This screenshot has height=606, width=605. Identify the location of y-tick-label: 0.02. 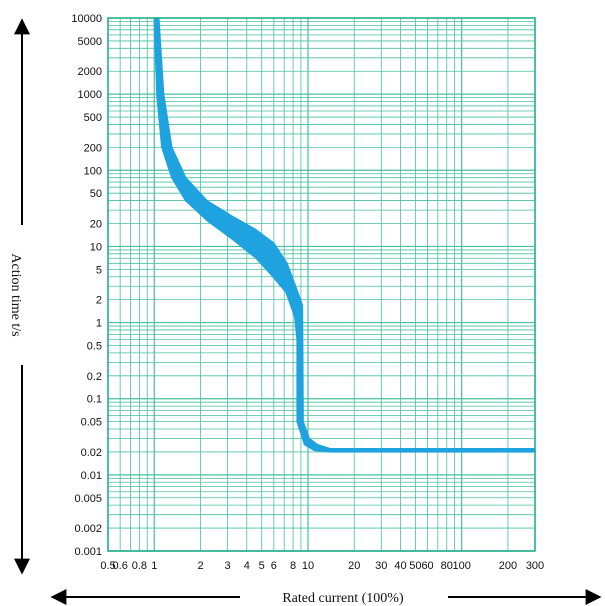
(91, 453).